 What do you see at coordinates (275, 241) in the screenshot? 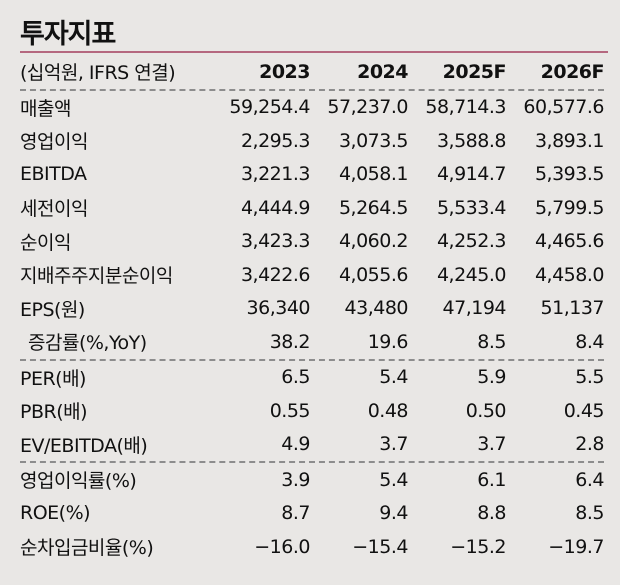
I see `row-value: 3,423.3` at bounding box center [275, 241].